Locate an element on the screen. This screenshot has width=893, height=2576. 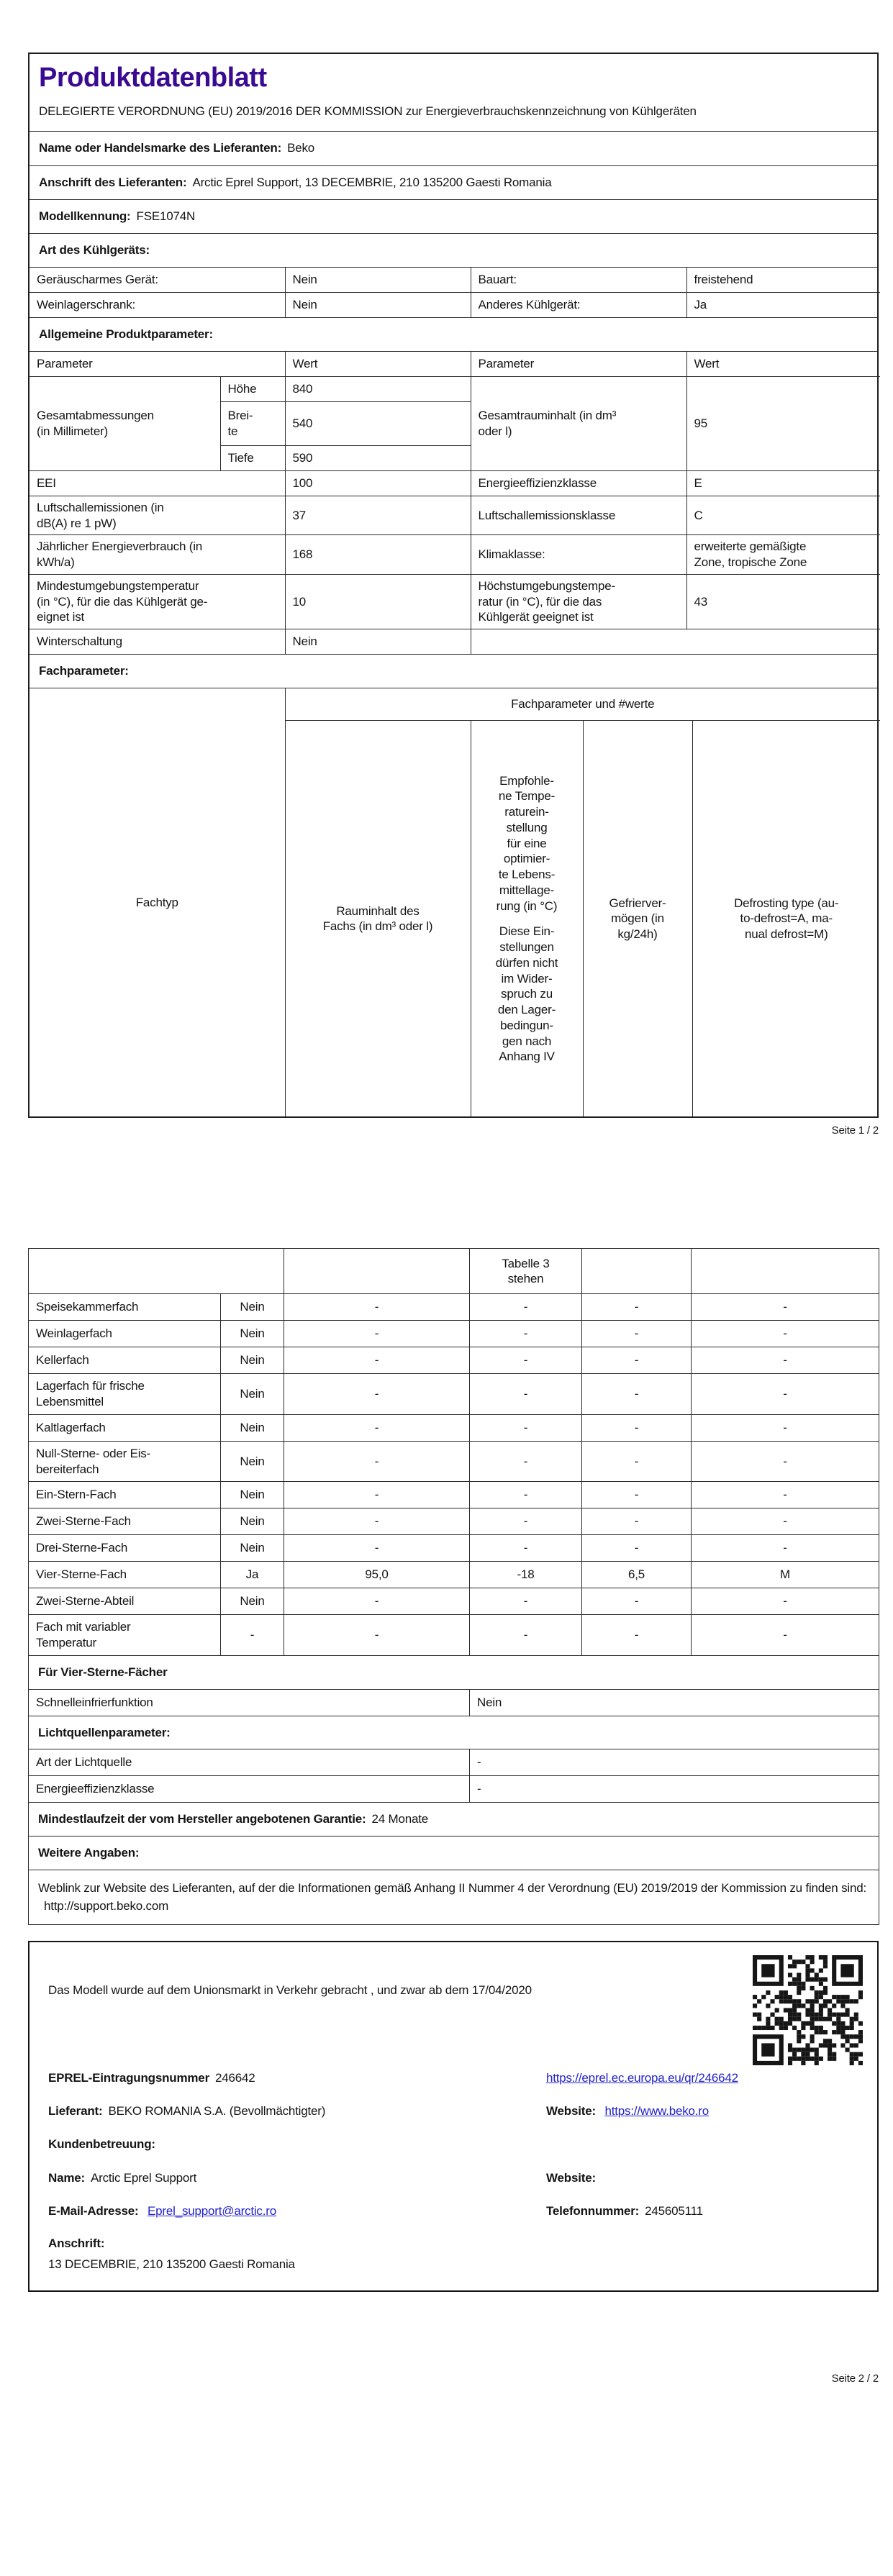
light-class-label: Energieeffizienzklasse is located at coordinates (249, 1789).